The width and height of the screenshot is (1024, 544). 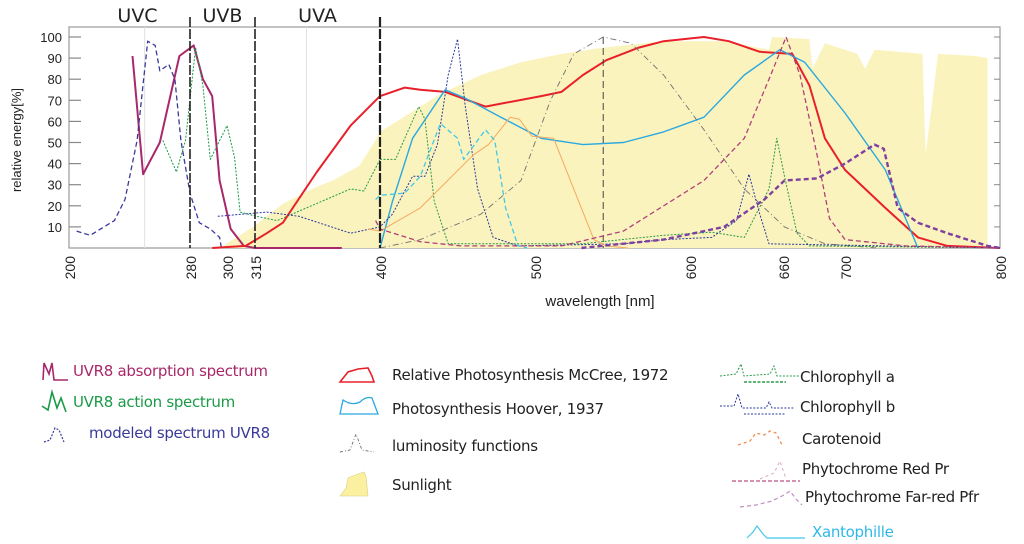 I want to click on legend-chlorophyll-a: Chlorophyll a, so click(x=847, y=377).